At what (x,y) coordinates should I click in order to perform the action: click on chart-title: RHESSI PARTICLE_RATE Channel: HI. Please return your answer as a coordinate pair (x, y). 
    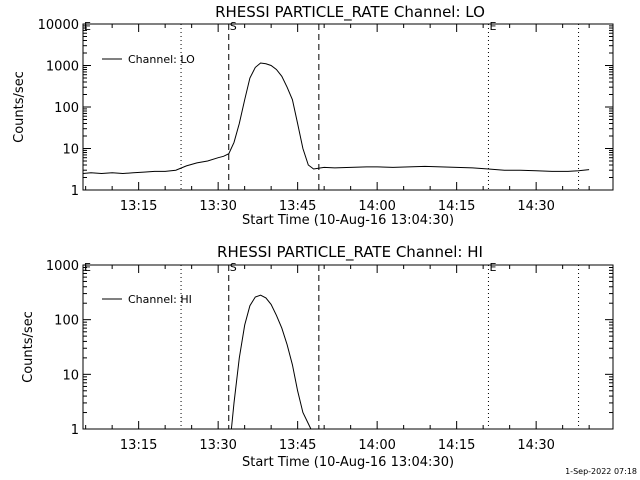
    Looking at the image, I should click on (350, 252).